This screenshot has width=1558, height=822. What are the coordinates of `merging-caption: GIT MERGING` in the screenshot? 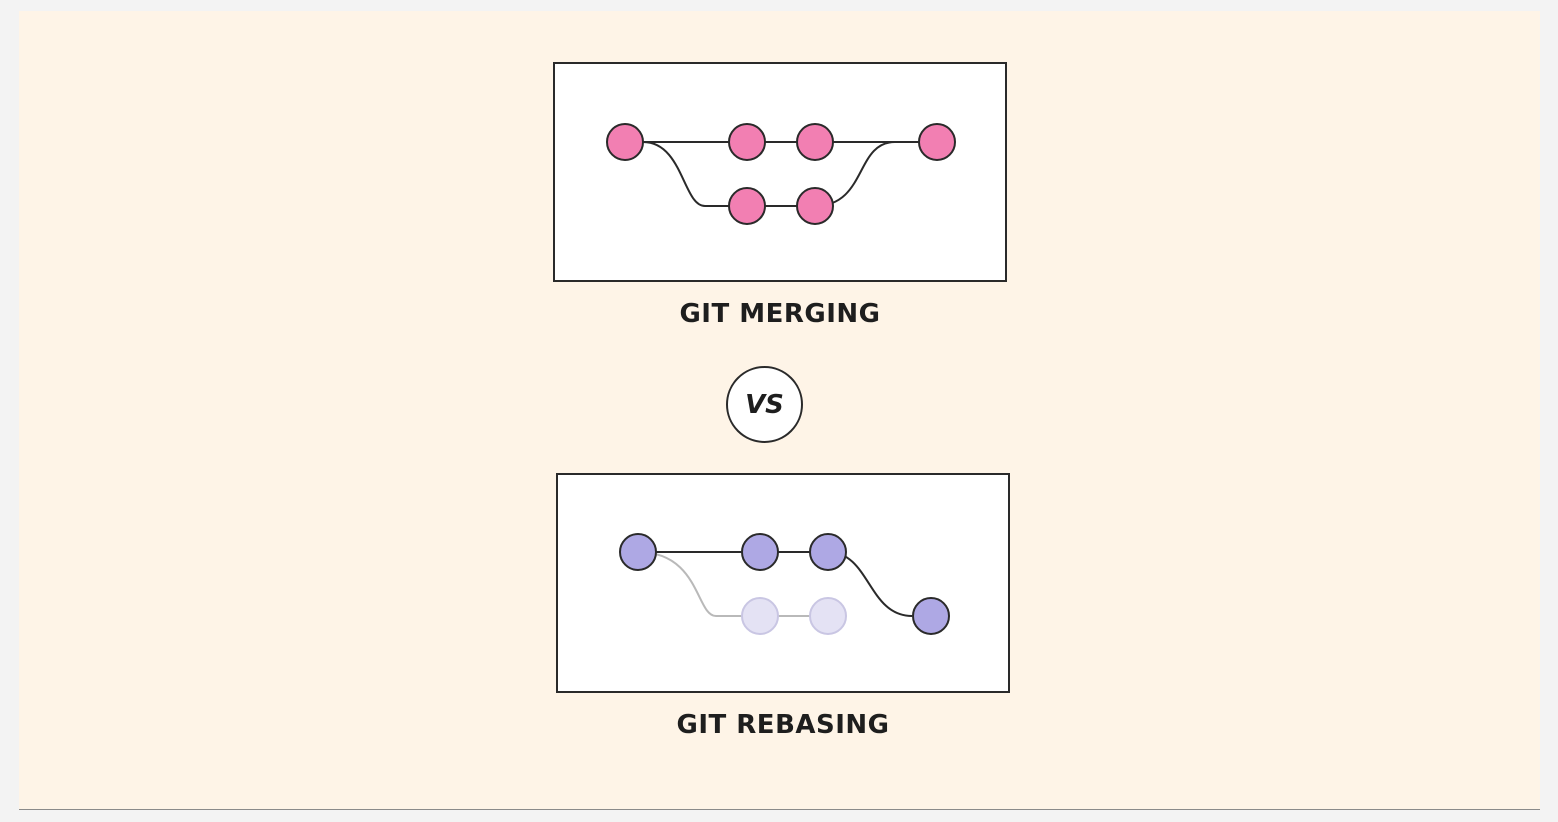 It's located at (780, 314).